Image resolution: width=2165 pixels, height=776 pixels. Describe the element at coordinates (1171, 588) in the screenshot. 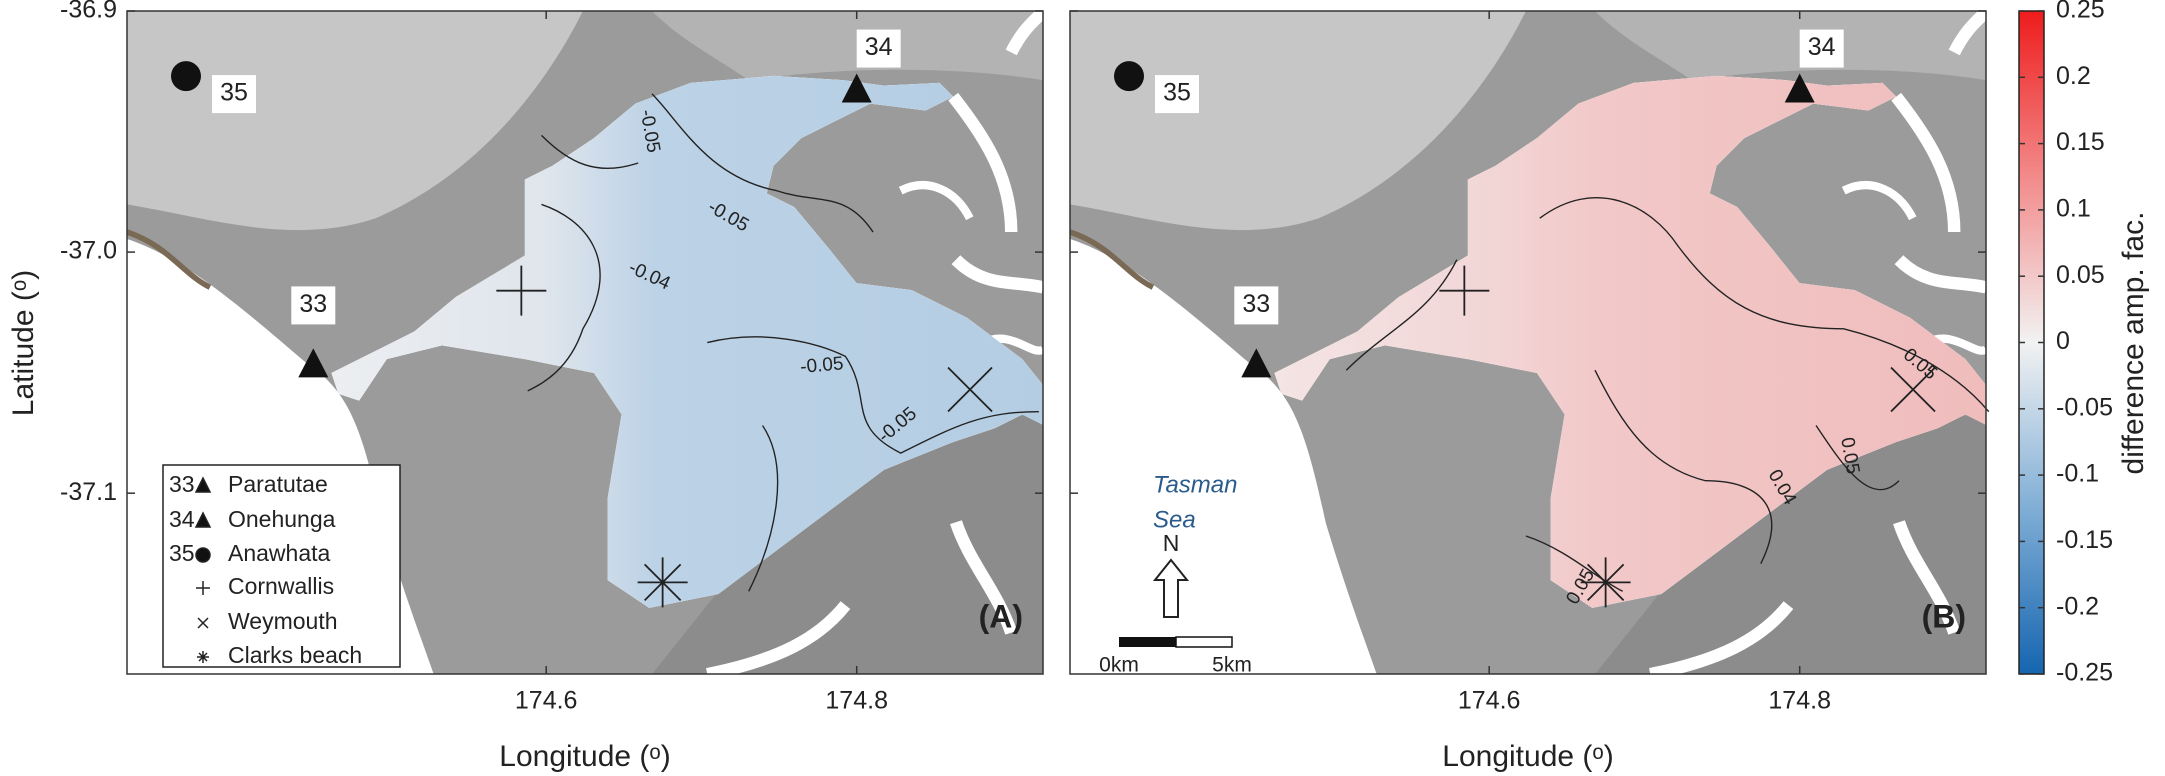

I see `north-arrow` at that location.